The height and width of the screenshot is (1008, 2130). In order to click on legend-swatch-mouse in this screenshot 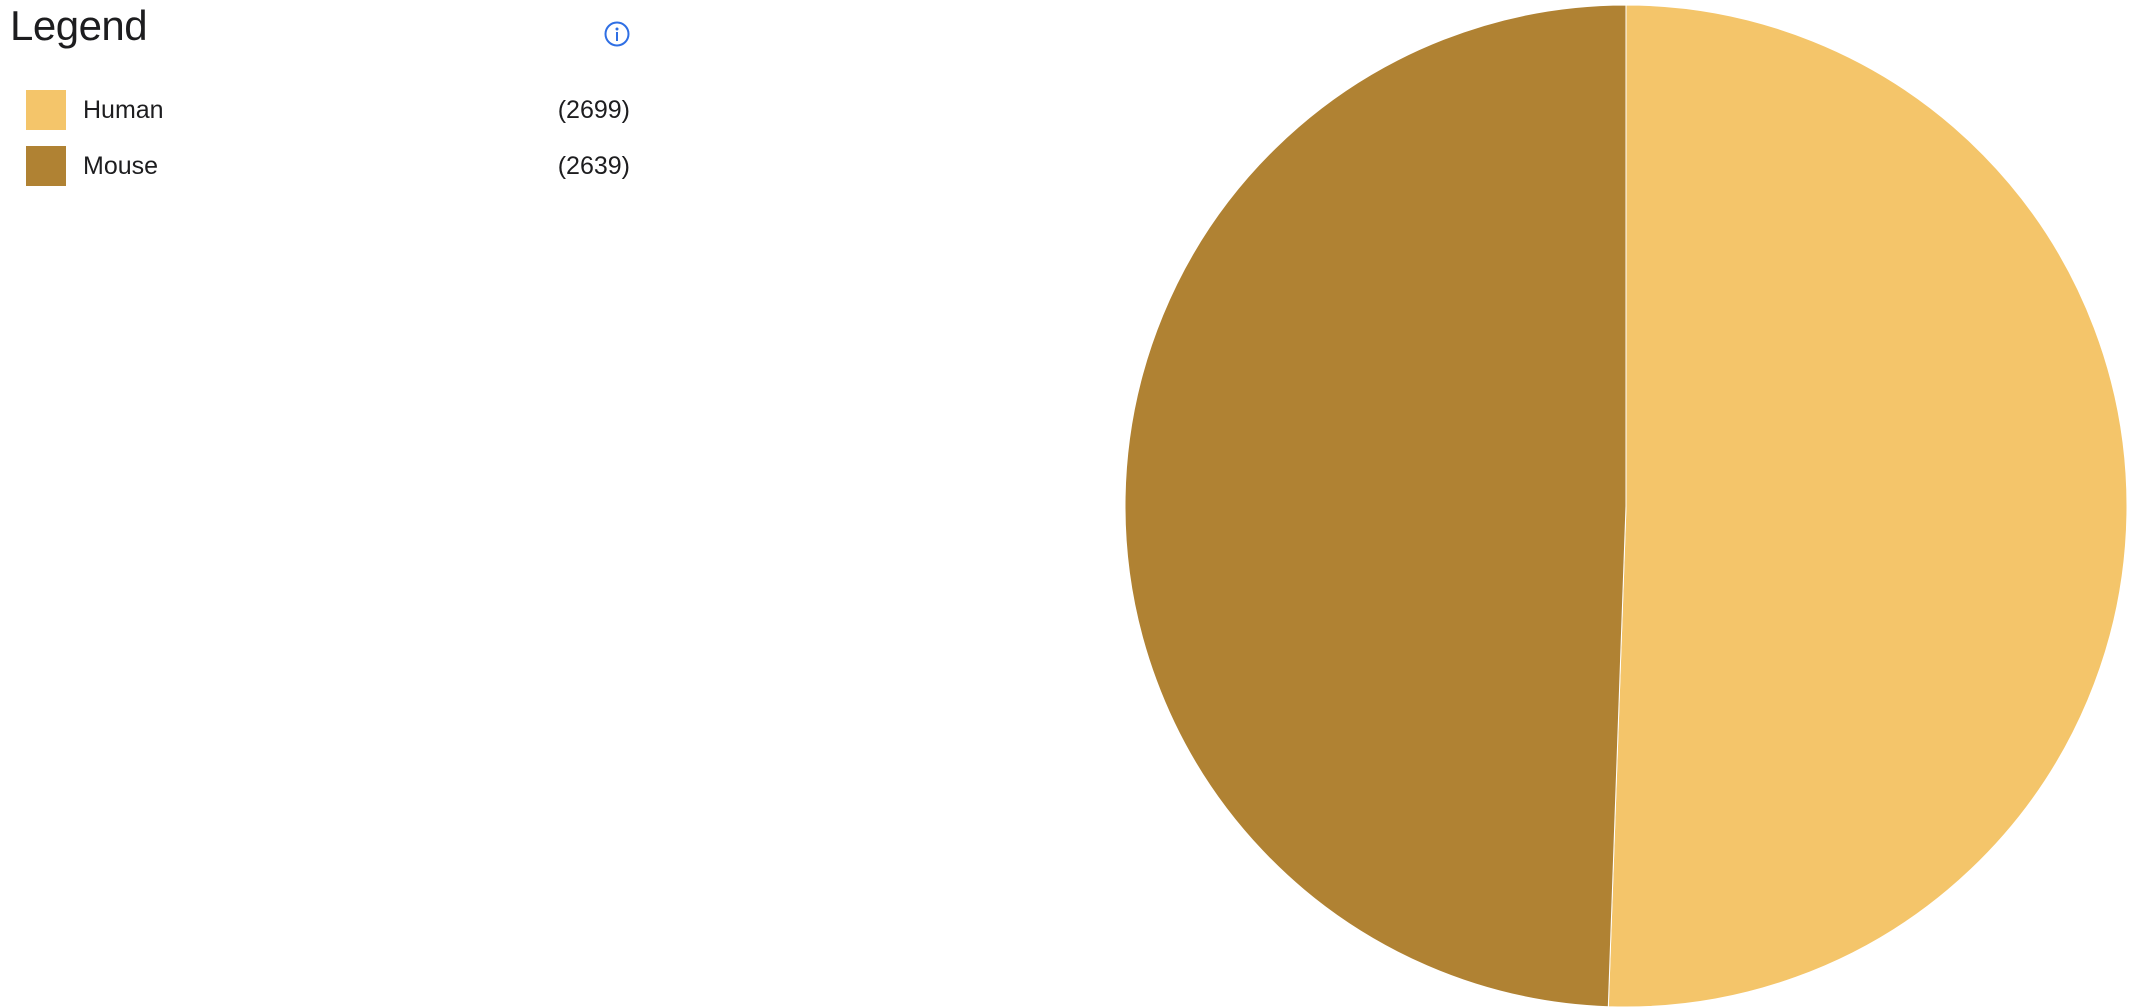, I will do `click(46, 166)`.